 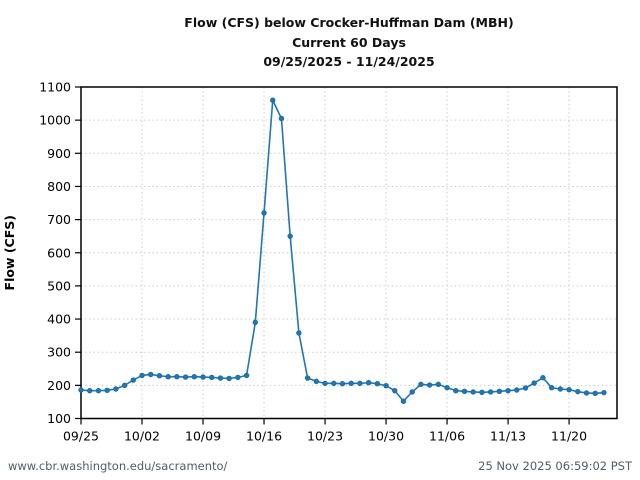 What do you see at coordinates (55, 120) in the screenshot?
I see `y-tick-label: 1000` at bounding box center [55, 120].